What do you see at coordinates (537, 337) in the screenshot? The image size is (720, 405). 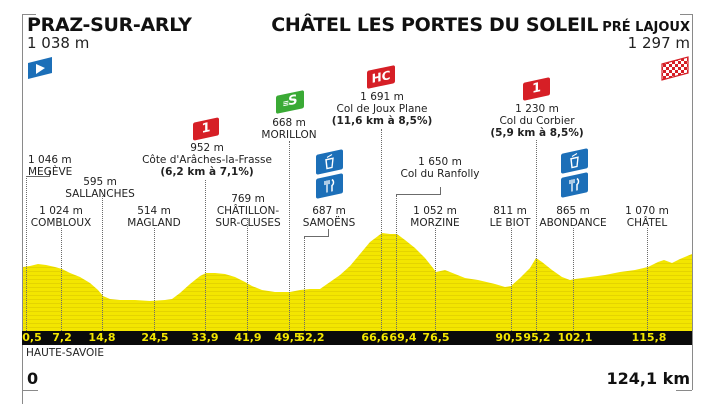 I see `km-tick: 95,2` at bounding box center [537, 337].